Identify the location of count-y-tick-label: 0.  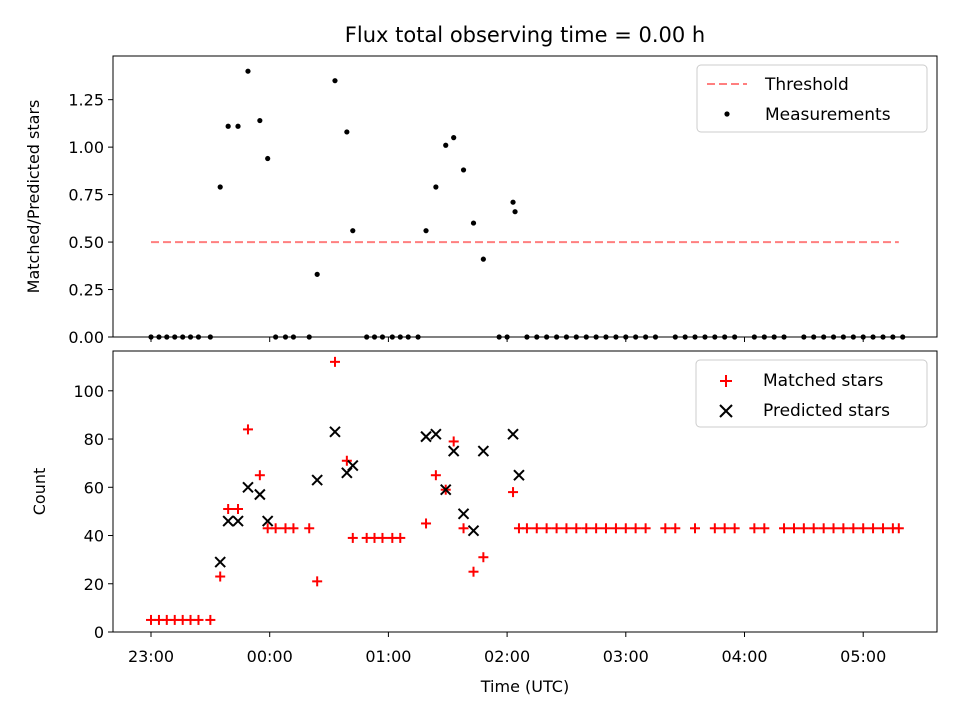
(99, 632).